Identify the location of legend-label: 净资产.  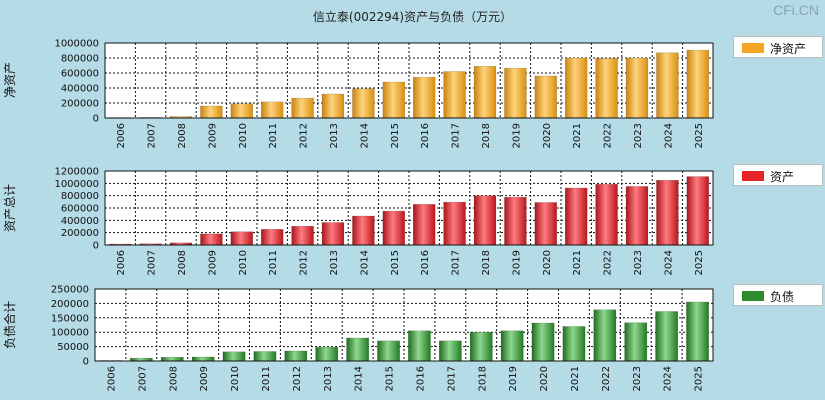
(788, 49).